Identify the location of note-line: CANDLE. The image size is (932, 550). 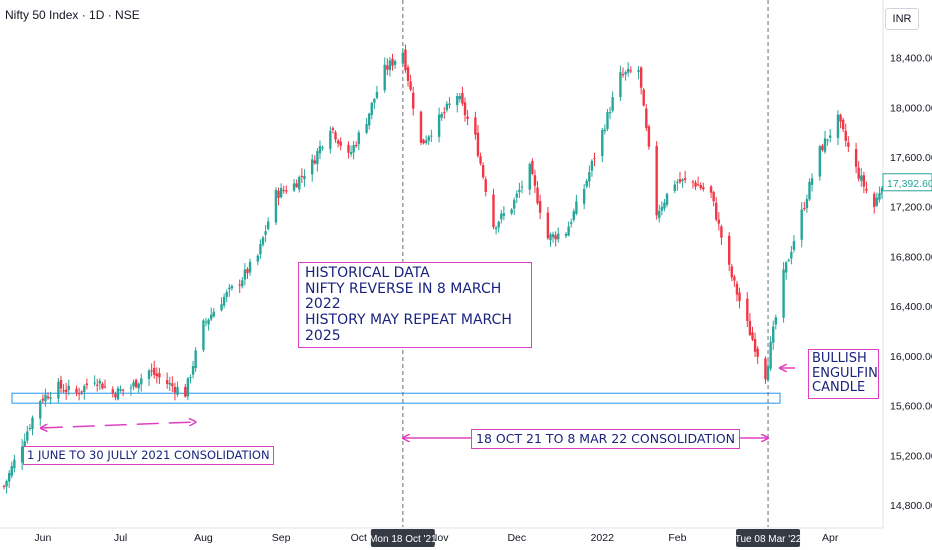
(839, 388).